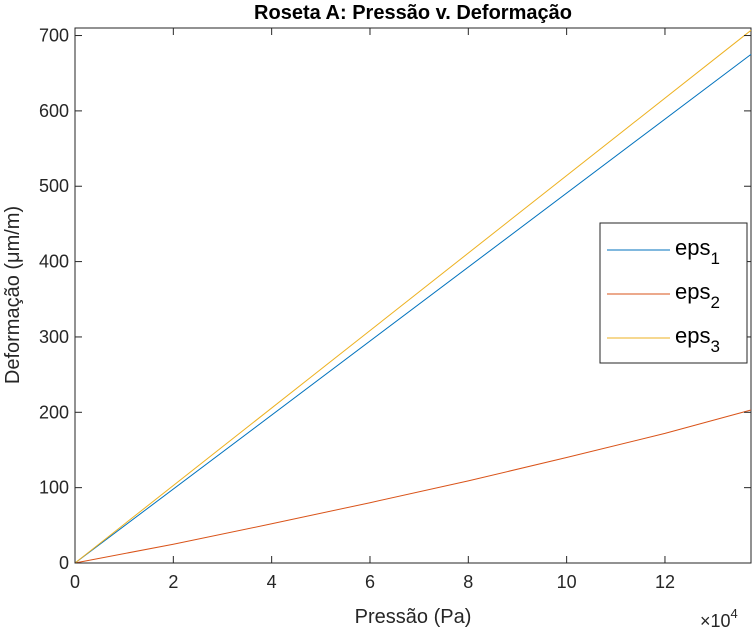 This screenshot has width=755, height=630. Describe the element at coordinates (468, 582) in the screenshot. I see `x-tick-label: 8` at that location.